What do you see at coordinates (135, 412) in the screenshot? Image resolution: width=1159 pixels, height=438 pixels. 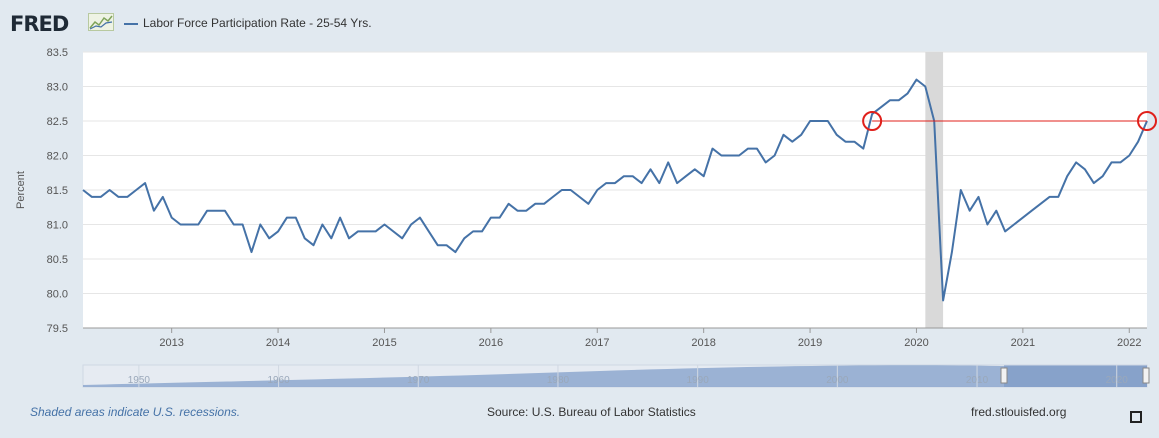 I see `recessions-note: Shaded areas indicate U.S. recessions.` at bounding box center [135, 412].